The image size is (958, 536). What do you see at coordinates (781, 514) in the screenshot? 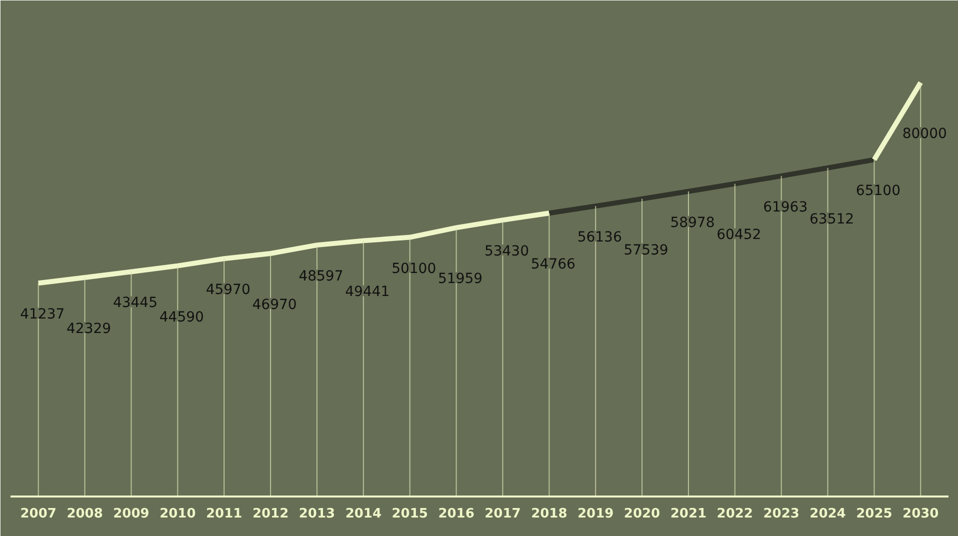
I see `x-tick-label: 2023` at bounding box center [781, 514].